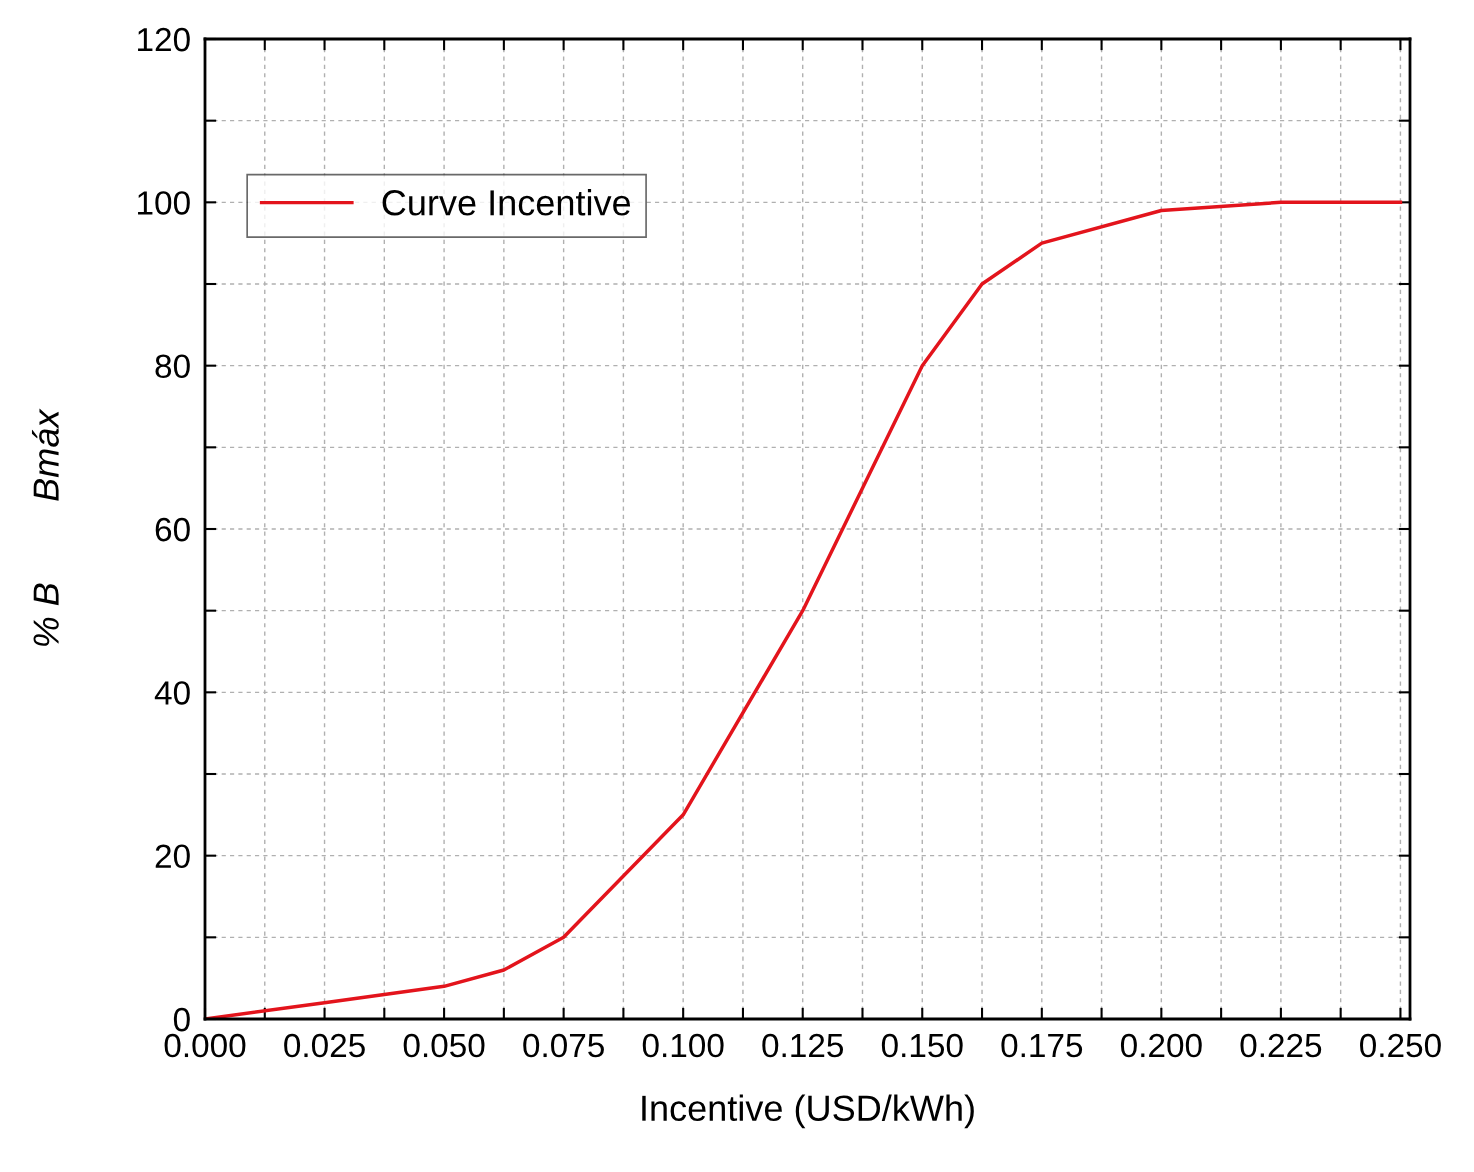  I want to click on x-axis-title: Incentive (USD/kWh), so click(808, 1111).